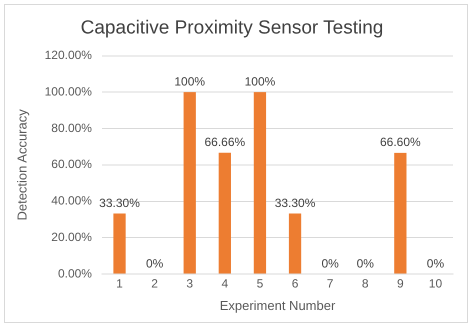 The height and width of the screenshot is (329, 474). What do you see at coordinates (400, 283) in the screenshot?
I see `x-tick-label: 9` at bounding box center [400, 283].